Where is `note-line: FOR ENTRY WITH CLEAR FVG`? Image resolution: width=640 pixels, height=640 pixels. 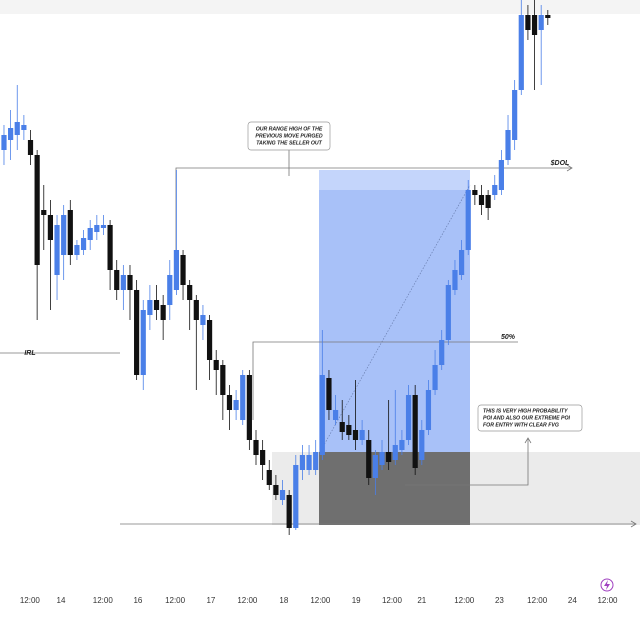 note-line: FOR ENTRY WITH CLEAR FVG is located at coordinates (521, 425).